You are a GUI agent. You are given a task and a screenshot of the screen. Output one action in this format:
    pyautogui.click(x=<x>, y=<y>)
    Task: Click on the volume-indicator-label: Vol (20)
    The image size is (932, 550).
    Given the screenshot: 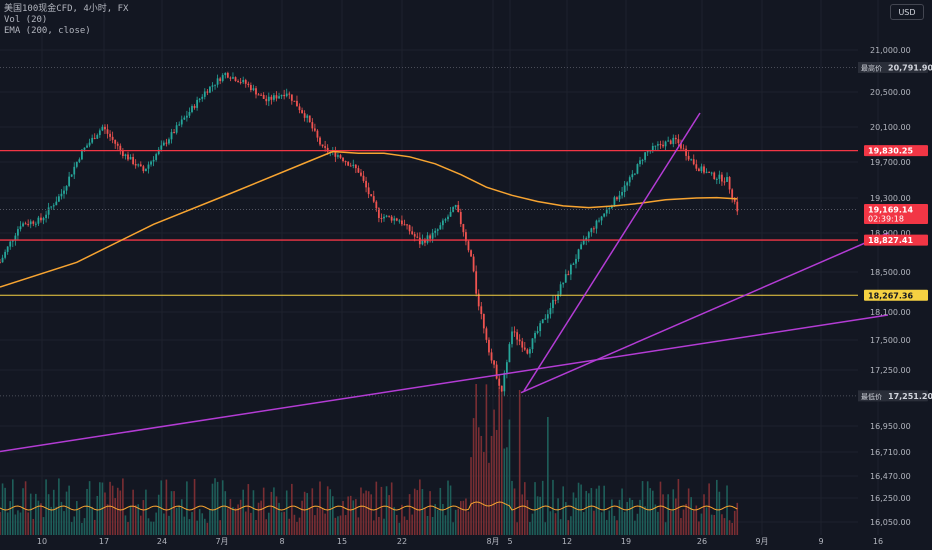 What is the action you would take?
    pyautogui.click(x=26, y=20)
    